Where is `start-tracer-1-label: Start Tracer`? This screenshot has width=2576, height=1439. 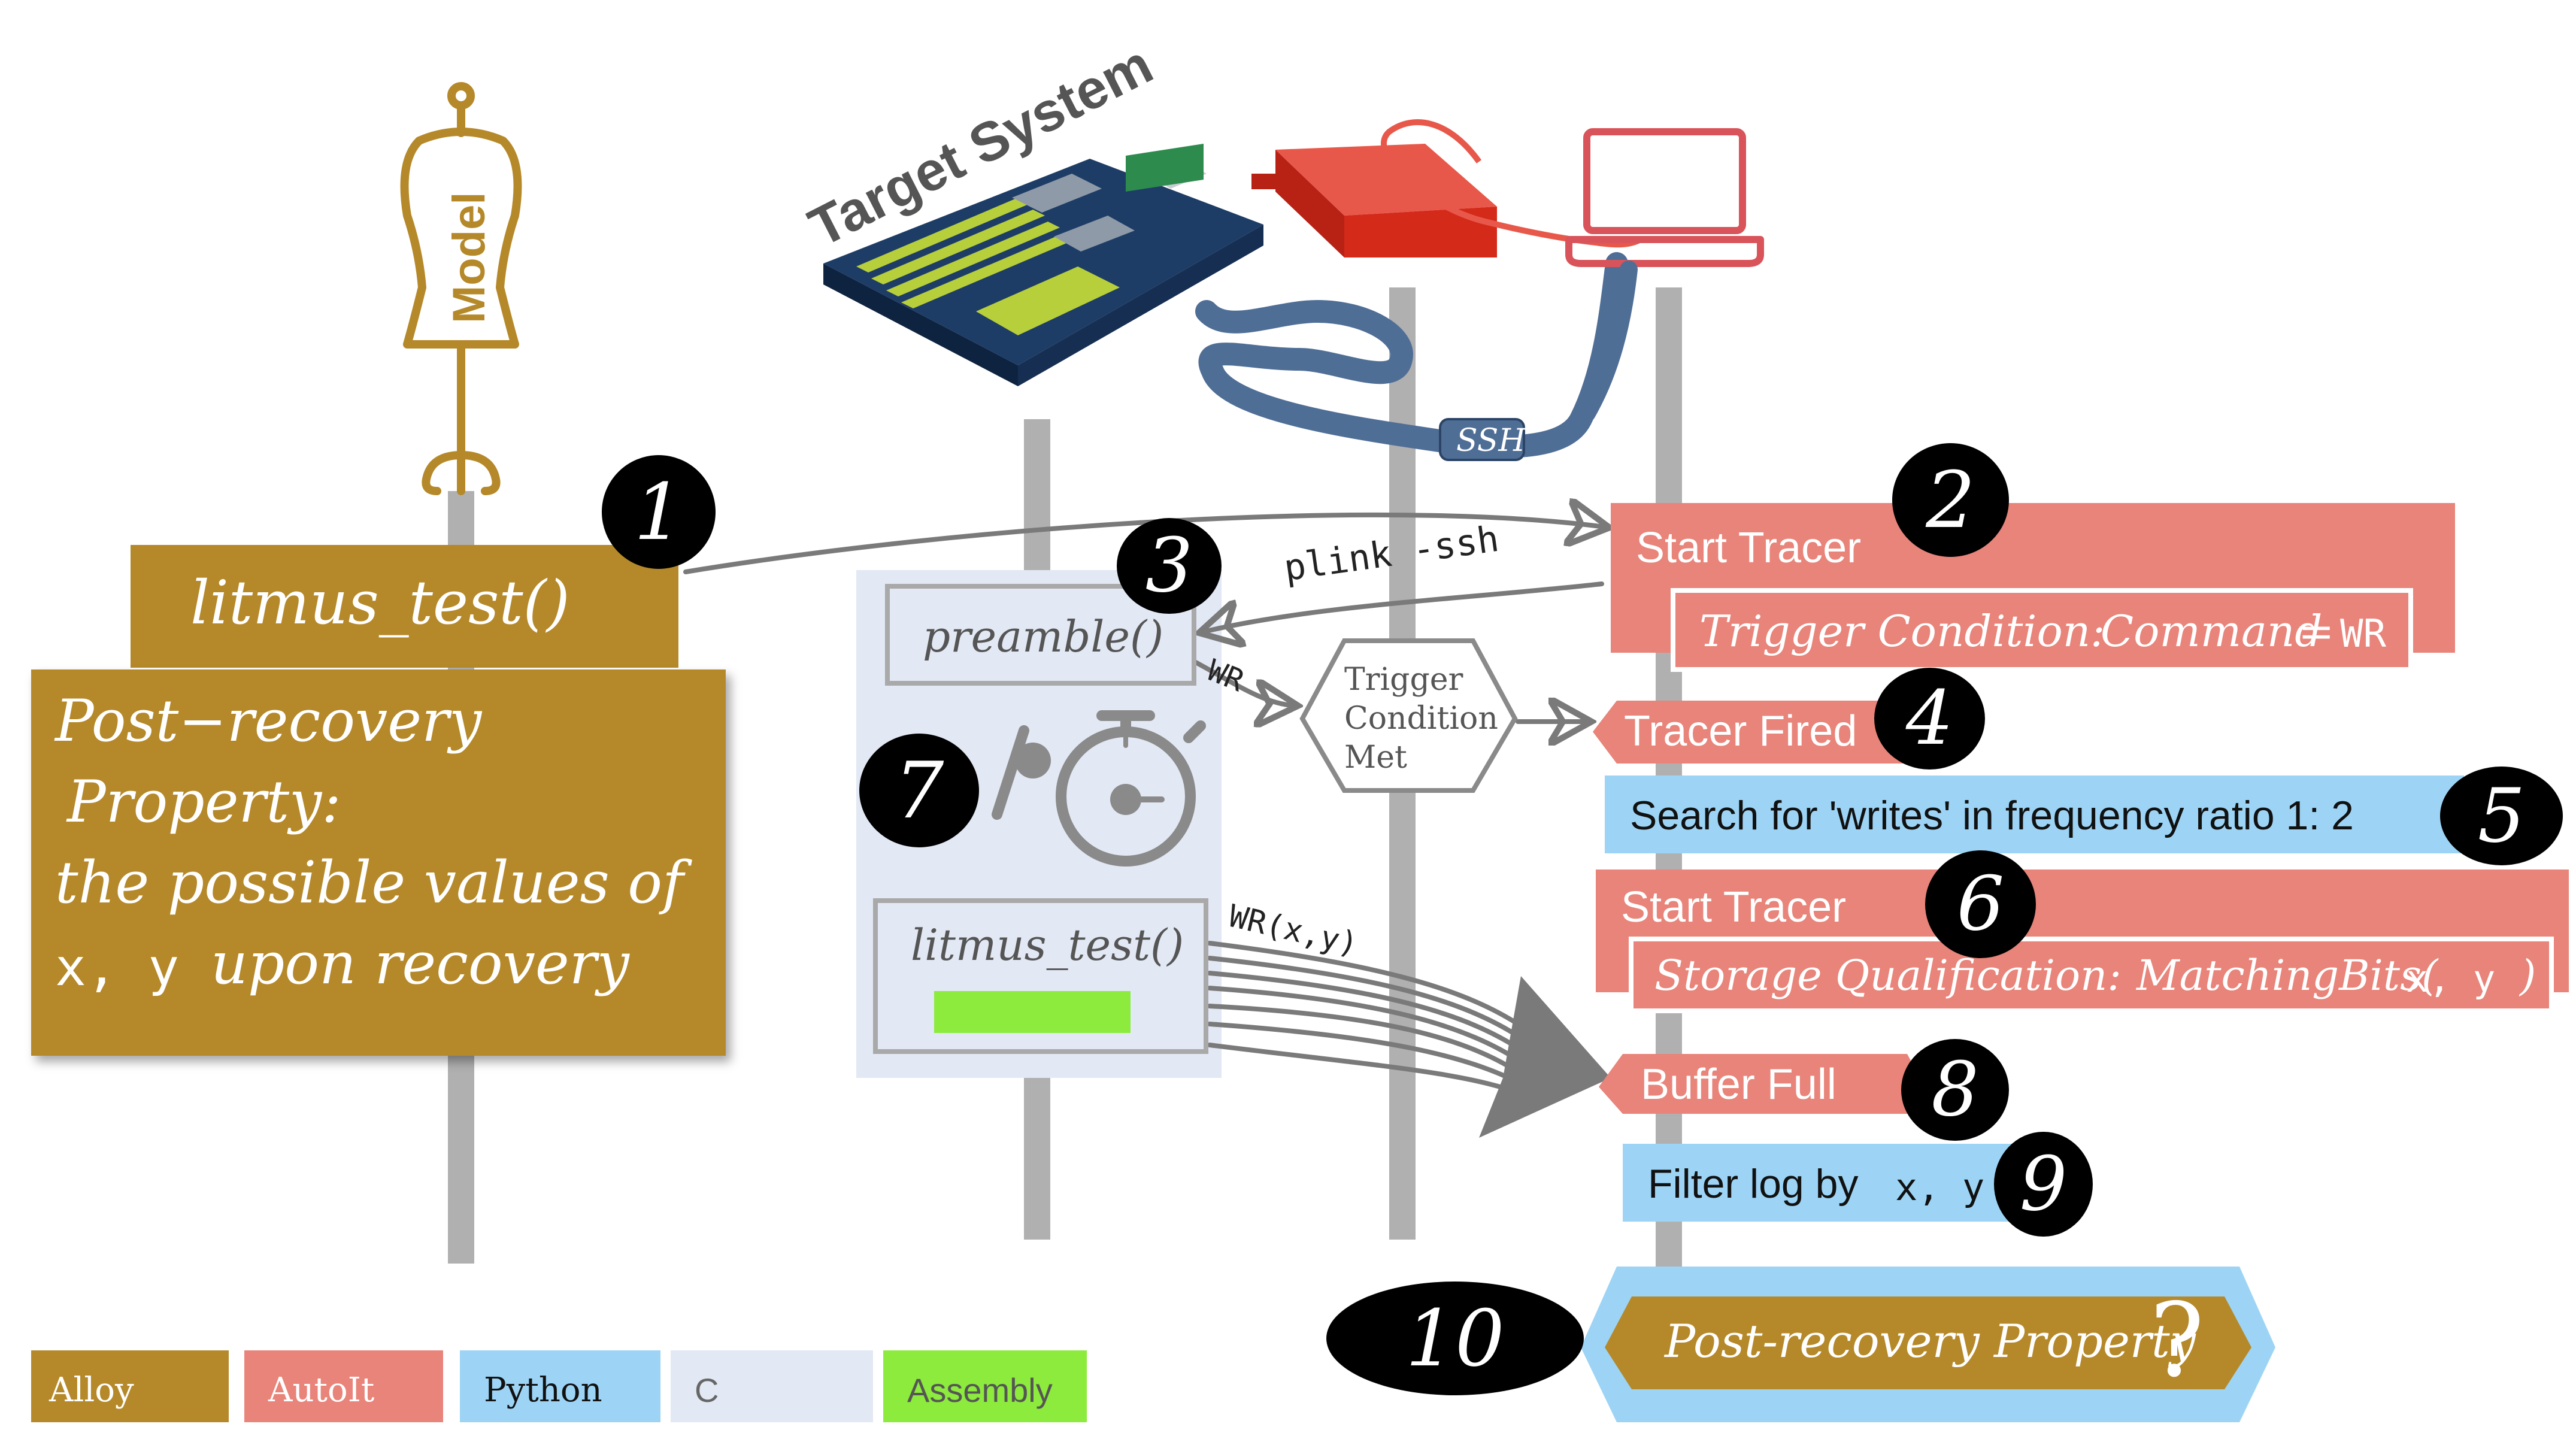
start-tracer-1-label: Start Tracer is located at coordinates (1749, 548).